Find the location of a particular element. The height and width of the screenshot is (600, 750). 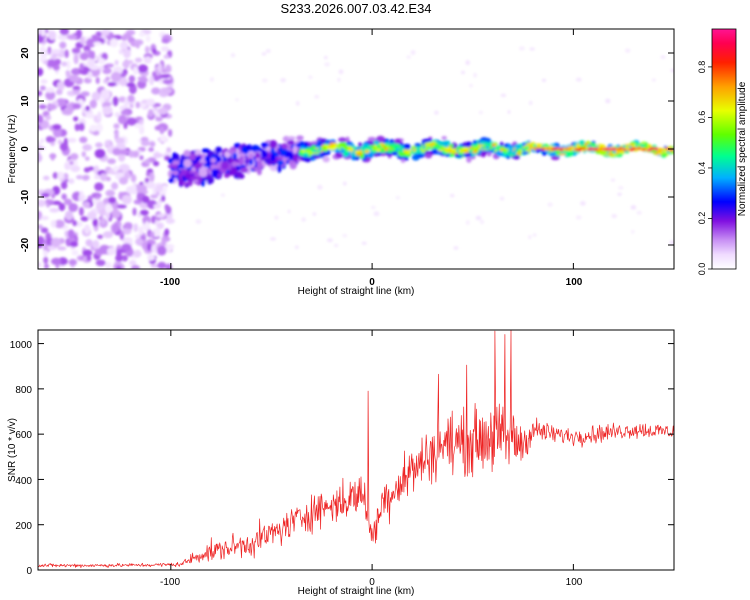

snr-ytick-label: 1000 is located at coordinates (21, 345).